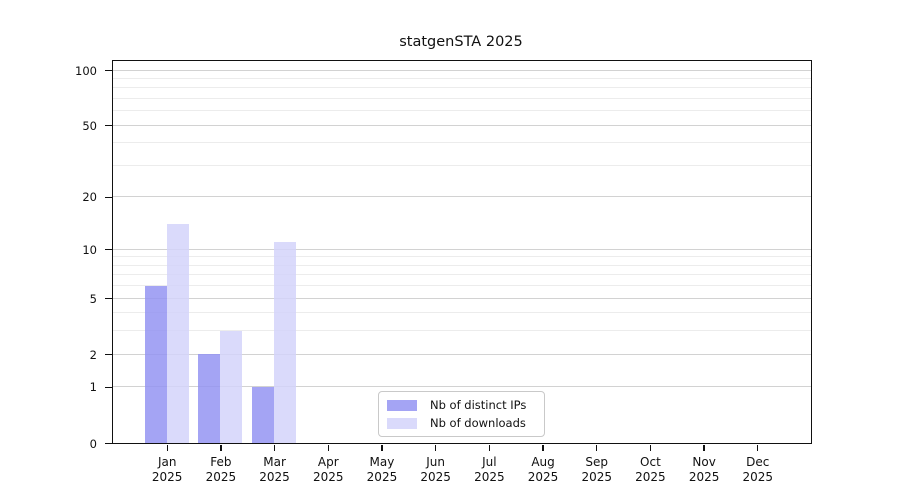 This screenshot has height=500, width=900. I want to click on x-tick-label-feb: Feb 2025, so click(221, 469).